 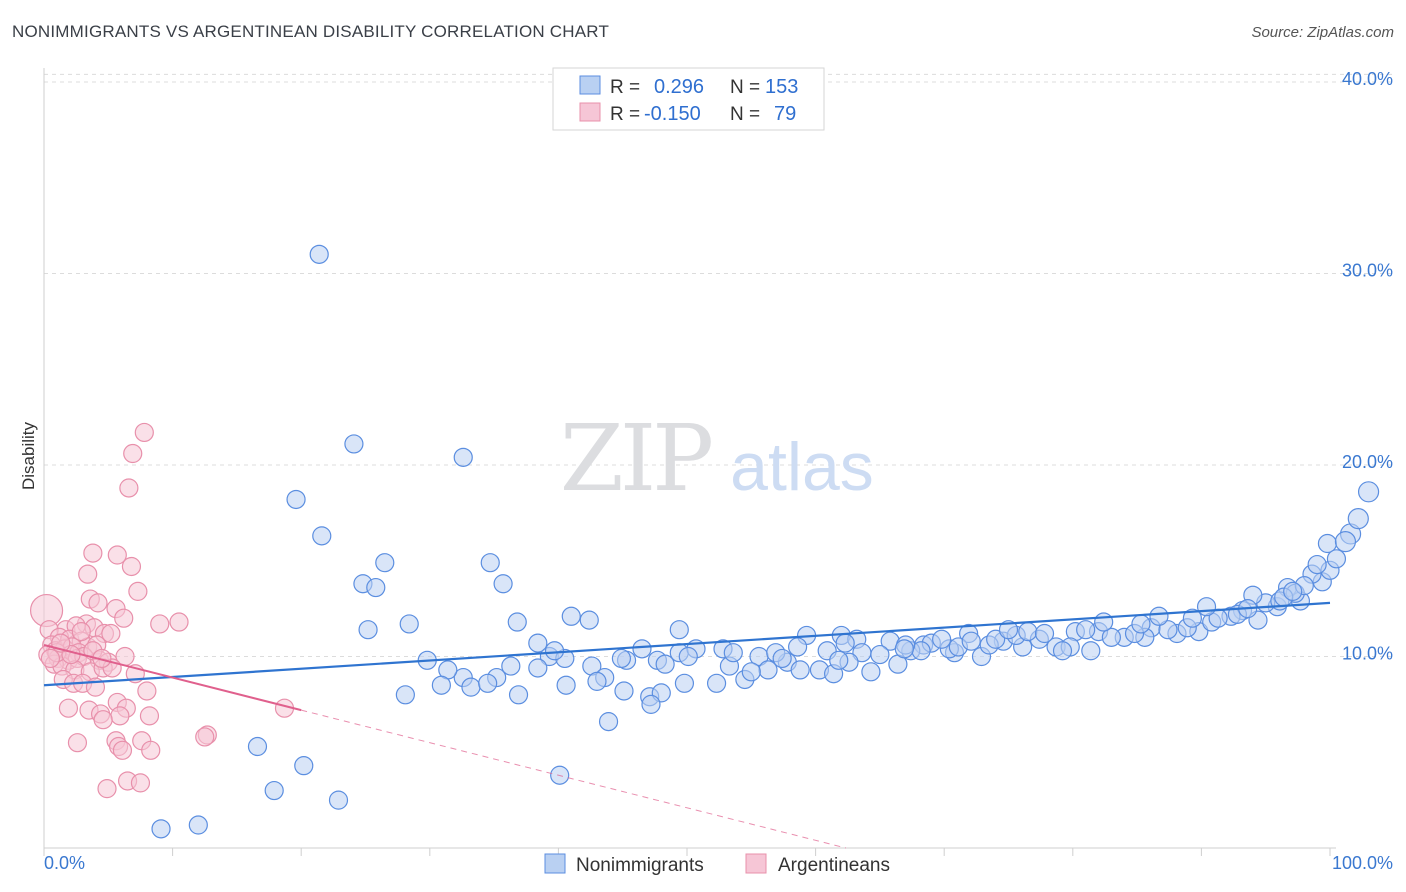 What do you see at coordinates (635, 458) in the screenshot?
I see `watermark-zip: ZIP` at bounding box center [635, 458].